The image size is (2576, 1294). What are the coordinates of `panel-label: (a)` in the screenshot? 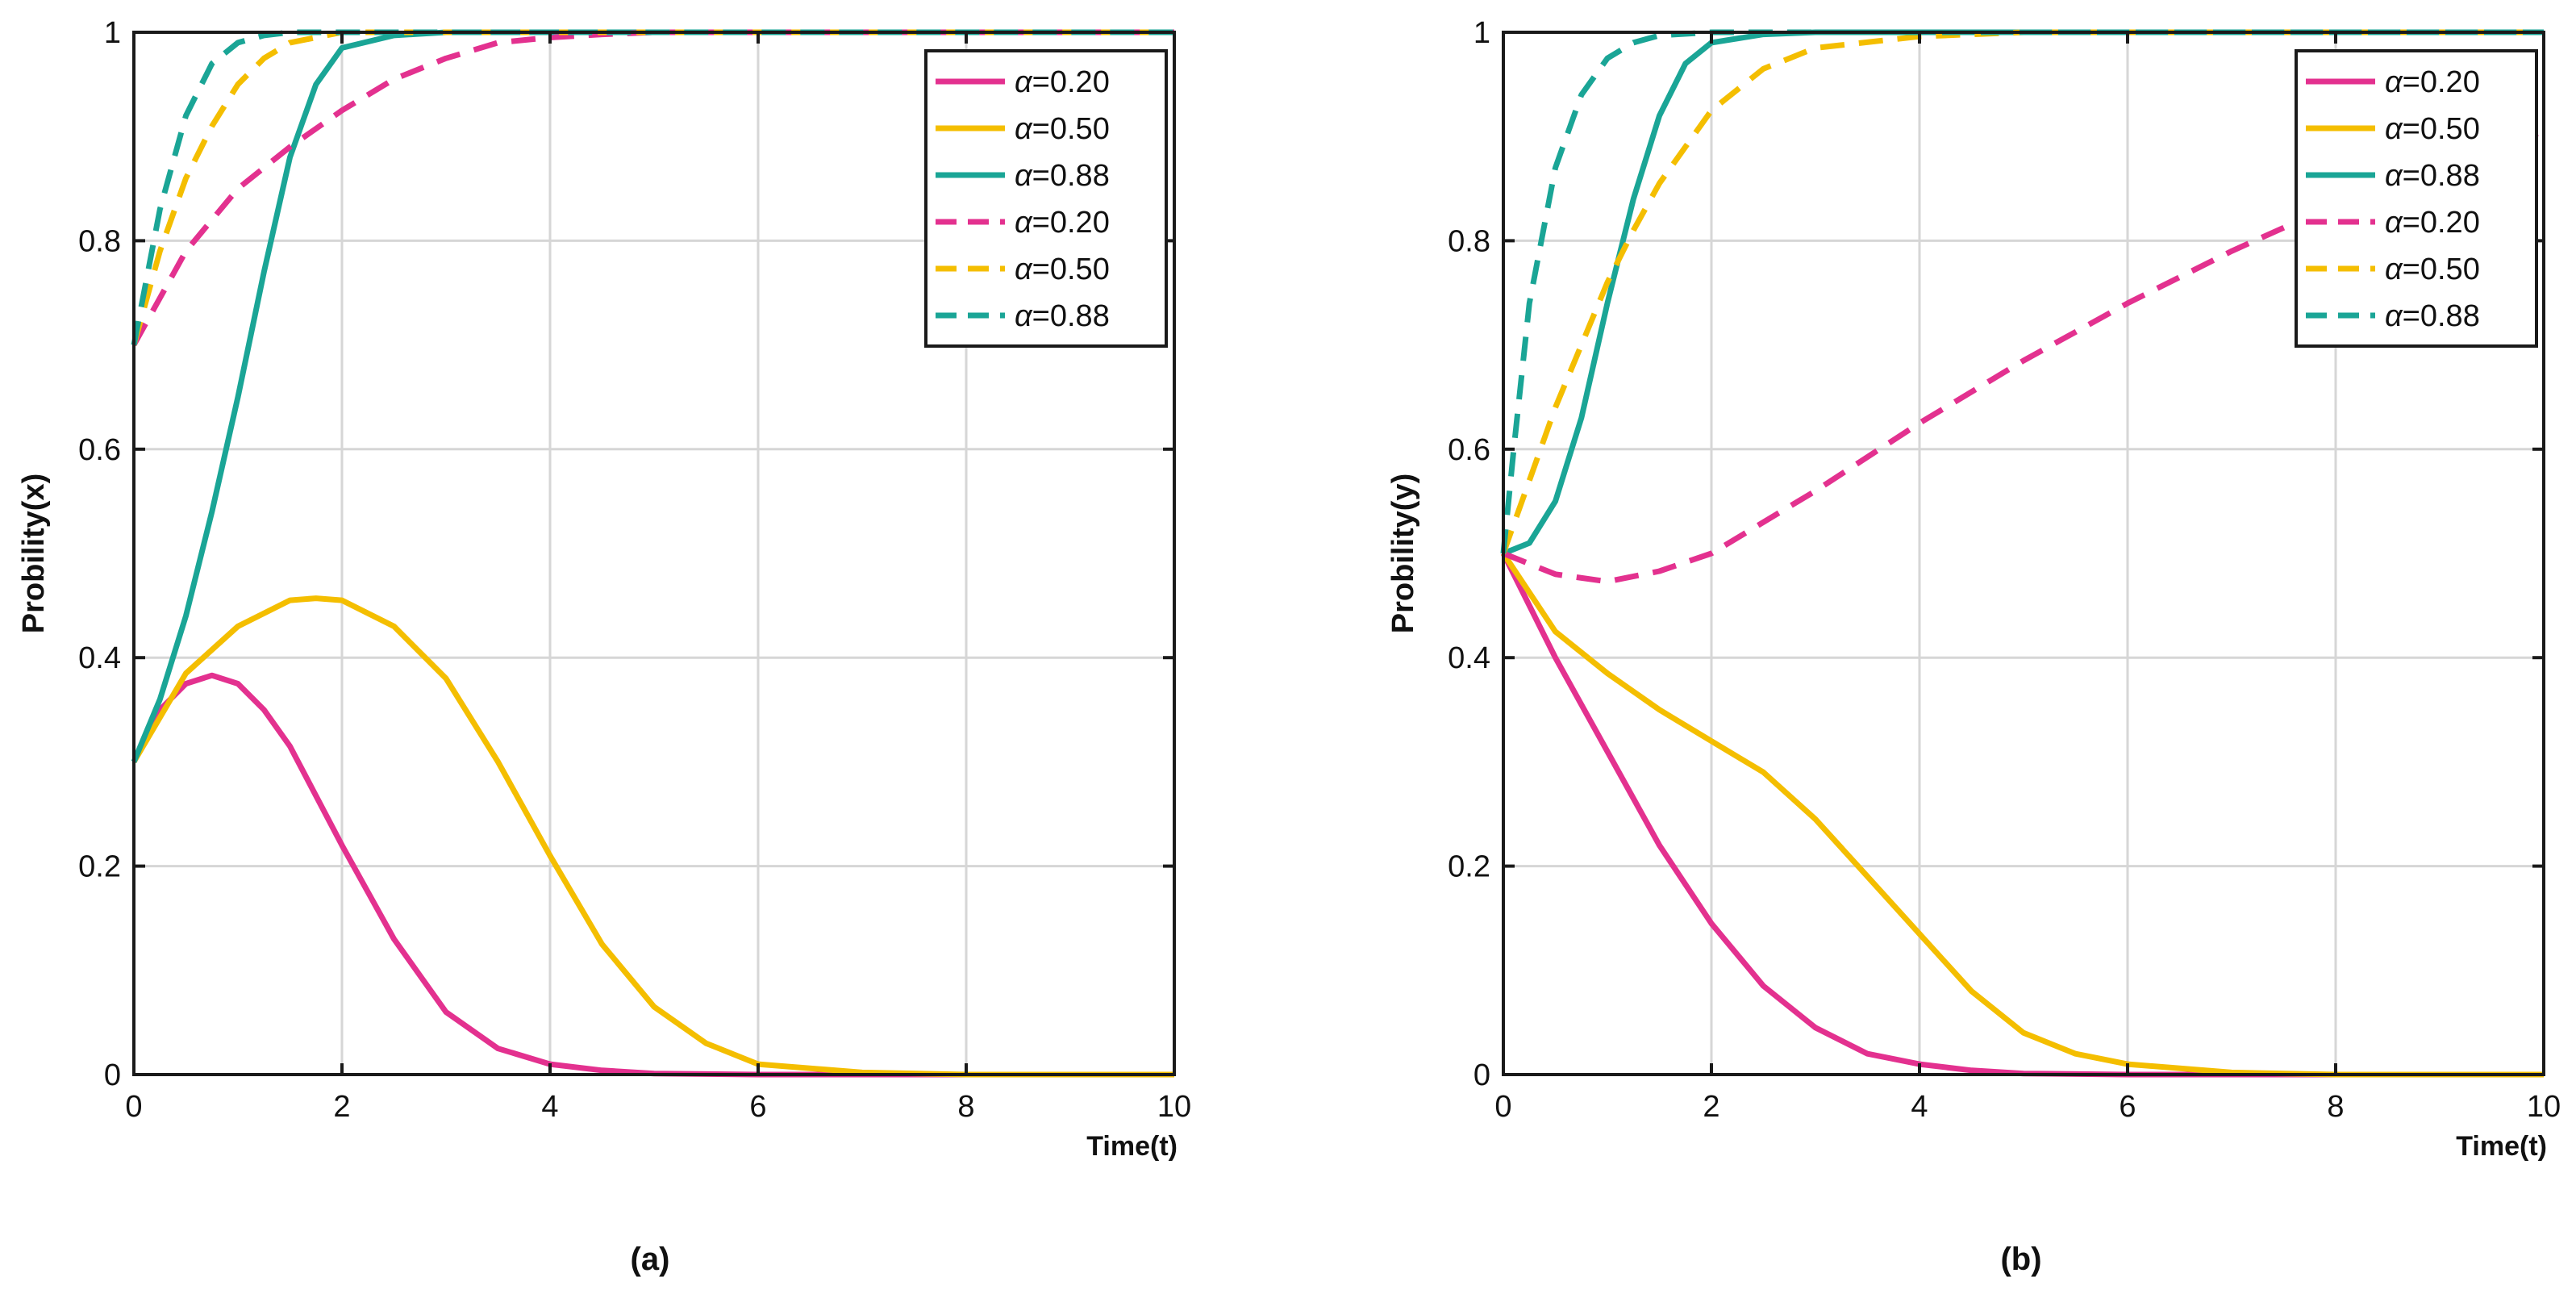 It's located at (650, 1259).